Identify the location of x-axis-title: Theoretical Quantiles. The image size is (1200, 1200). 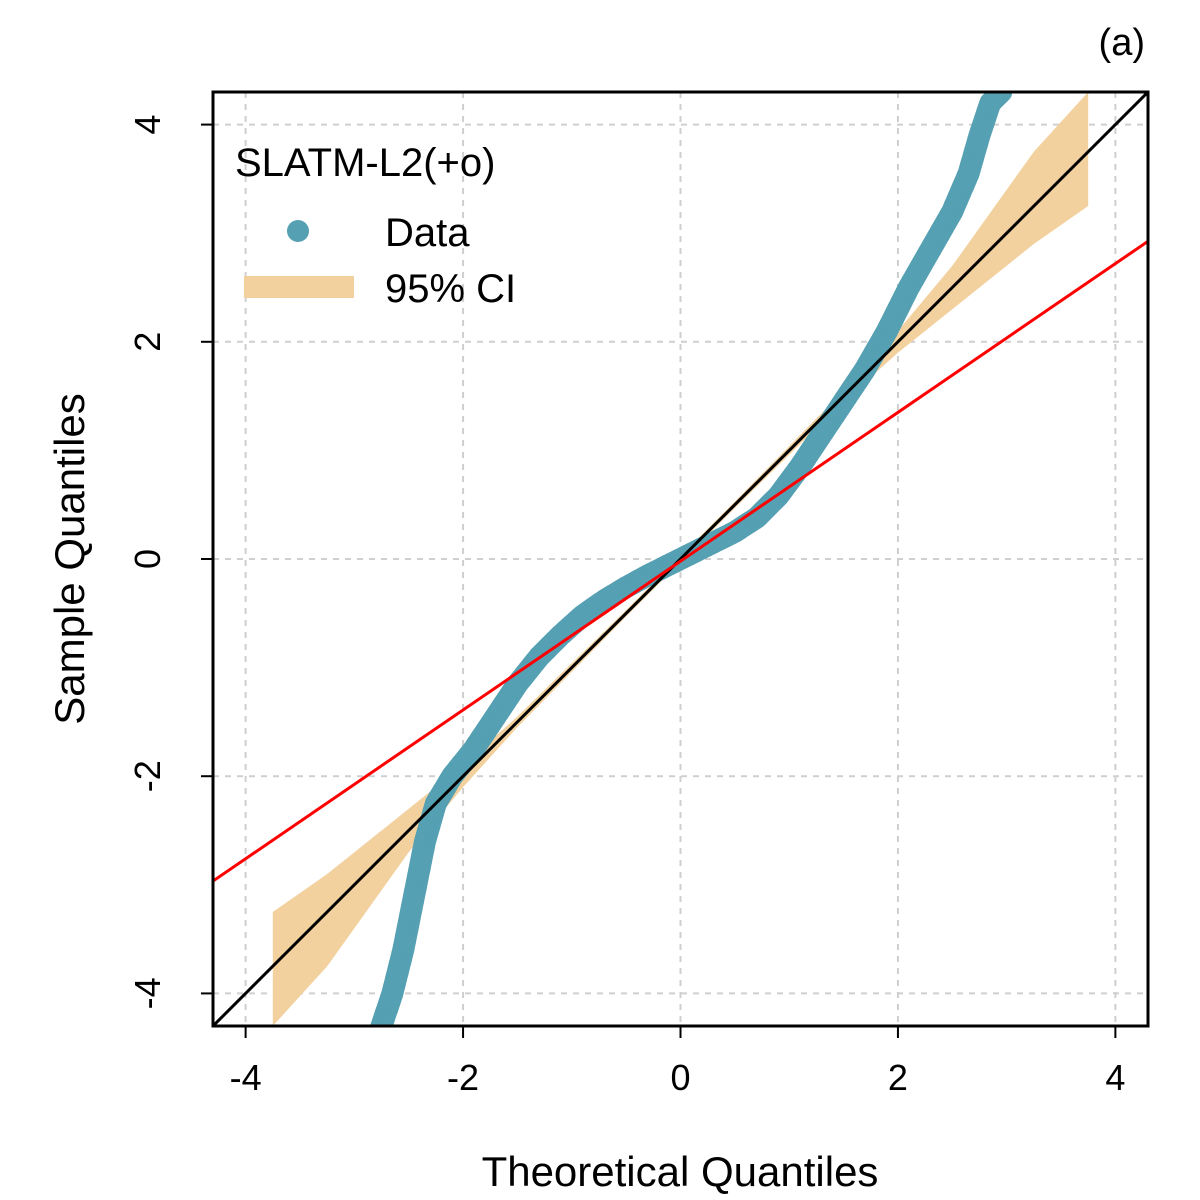
(680, 1171).